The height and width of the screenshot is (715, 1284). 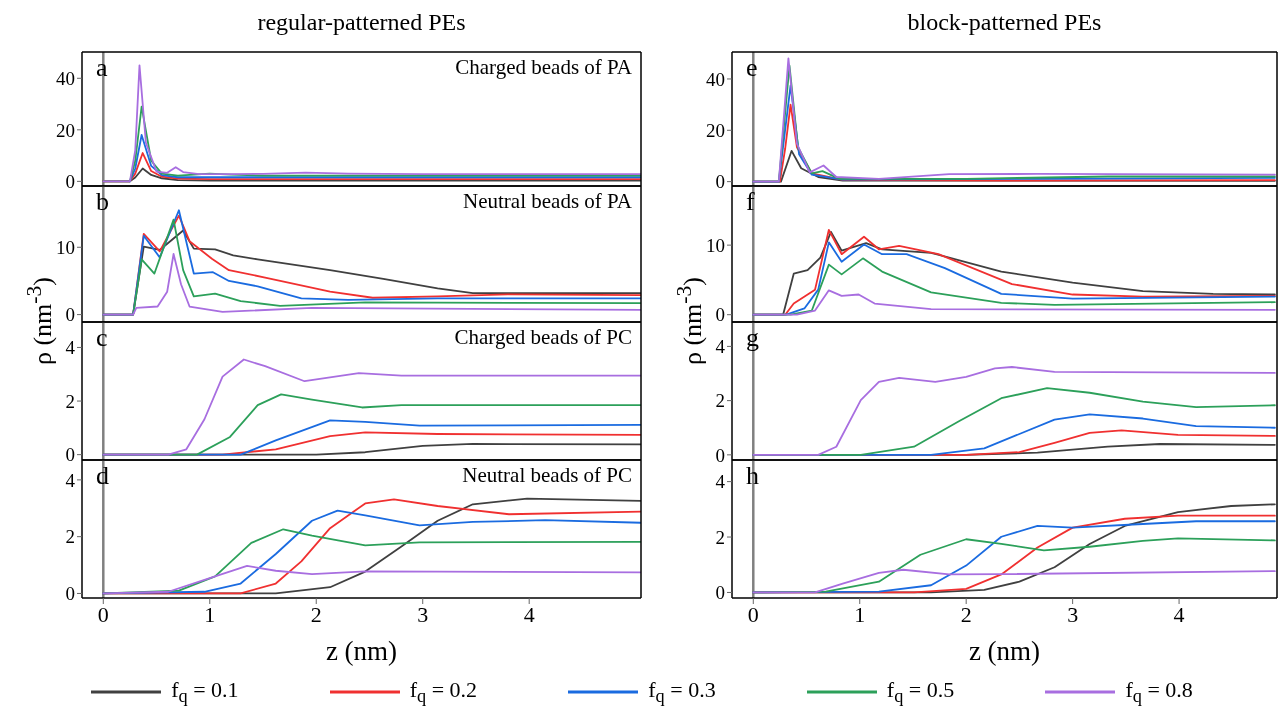 I want to click on annotation: Neutral beads of PC, so click(x=547, y=475).